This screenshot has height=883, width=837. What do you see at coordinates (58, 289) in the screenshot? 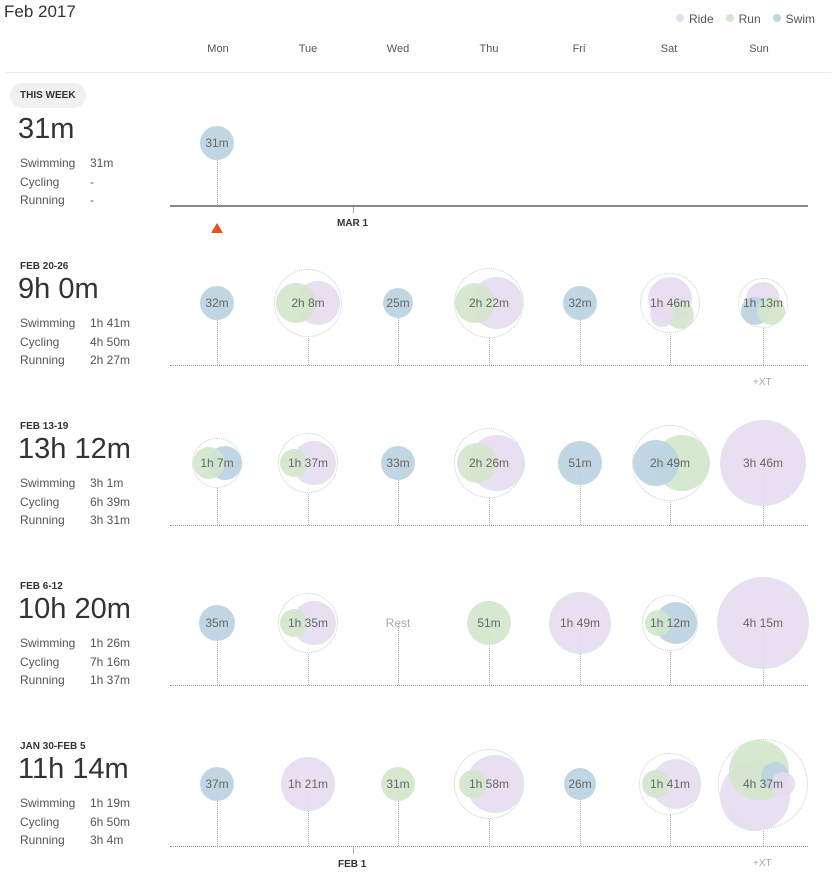
I see `week-total: 9h 0m` at bounding box center [58, 289].